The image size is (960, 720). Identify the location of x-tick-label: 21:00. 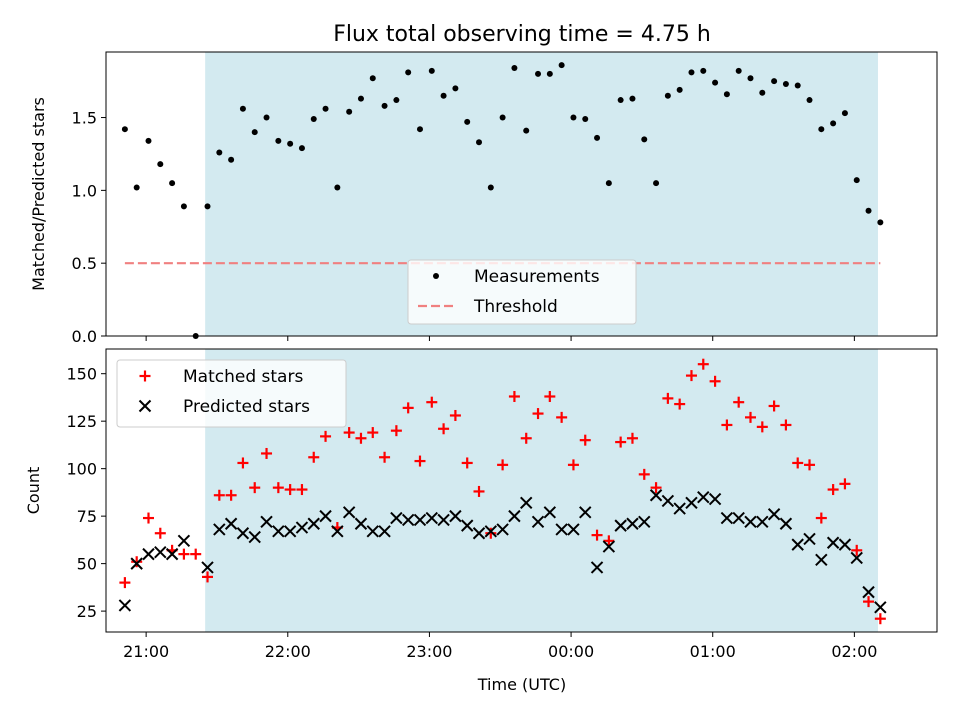
(146, 651).